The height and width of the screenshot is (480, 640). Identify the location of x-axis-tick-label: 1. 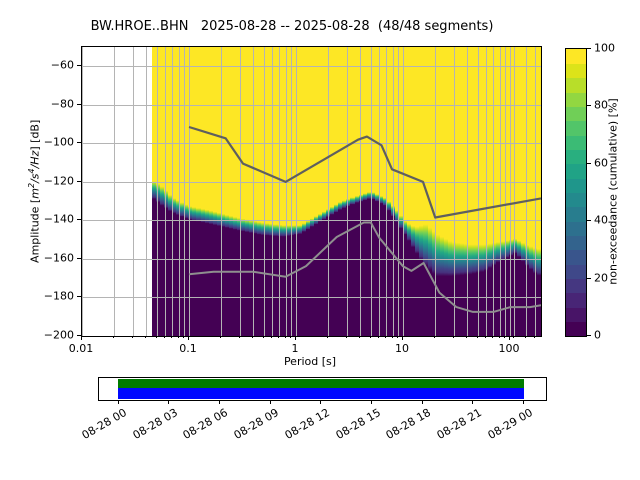
(295, 348).